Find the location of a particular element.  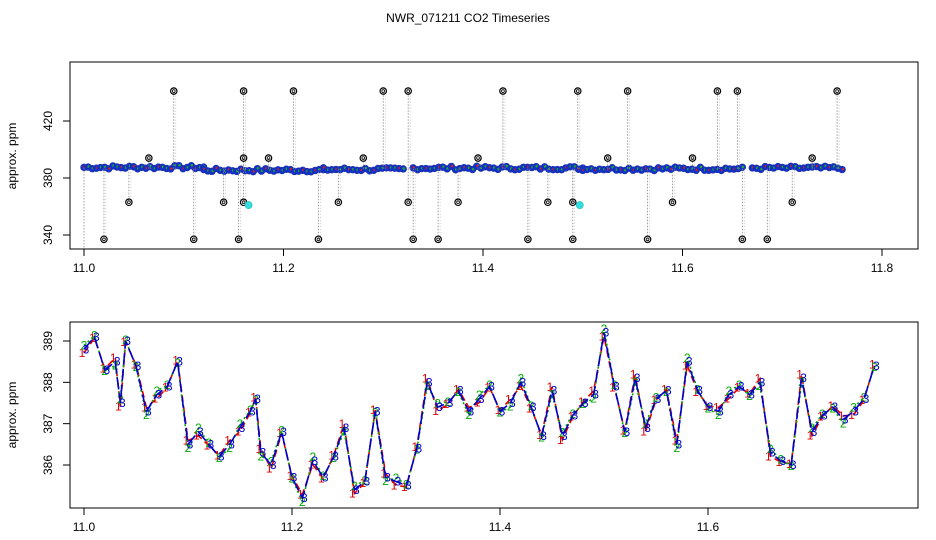

bottom-x-tick-label: 11.2 is located at coordinates (292, 527).